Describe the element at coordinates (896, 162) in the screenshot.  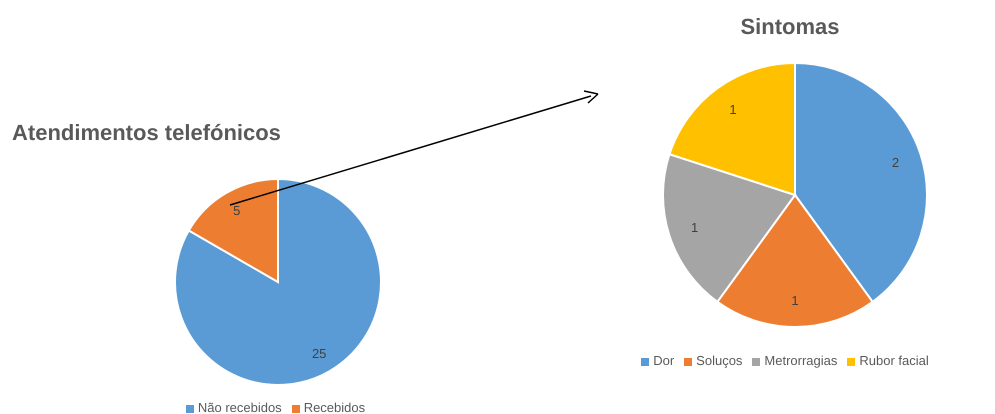
I see `data-label: 2` at that location.